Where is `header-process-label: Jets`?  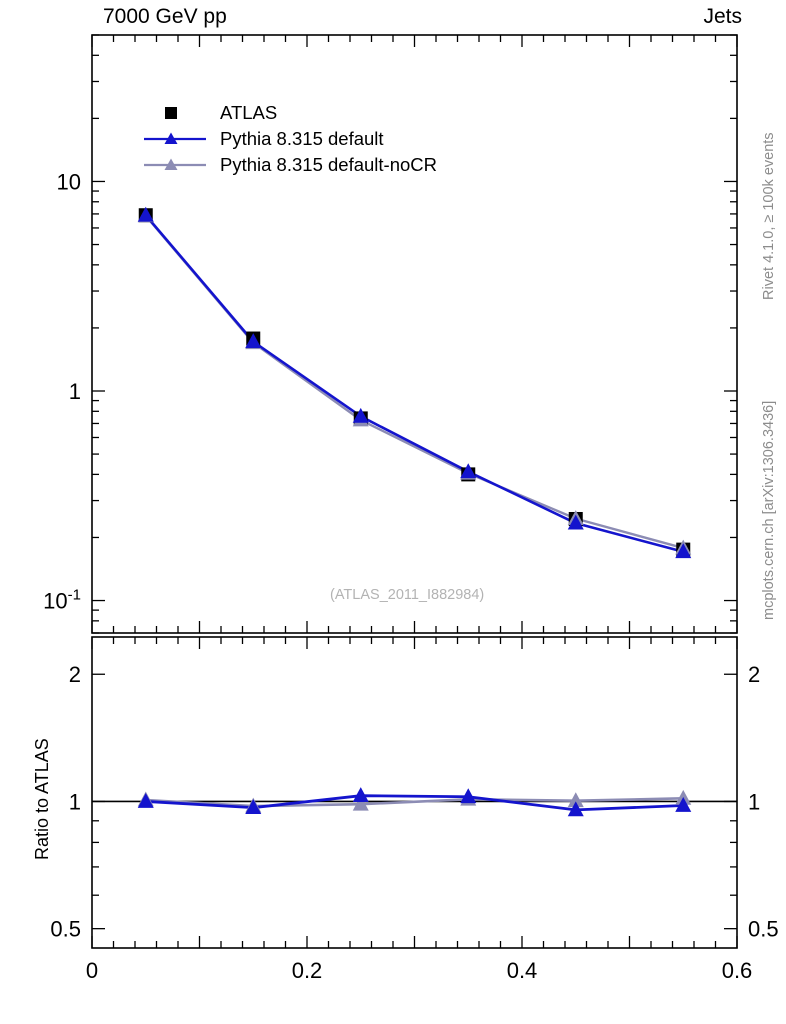 header-process-label: Jets is located at coordinates (722, 16).